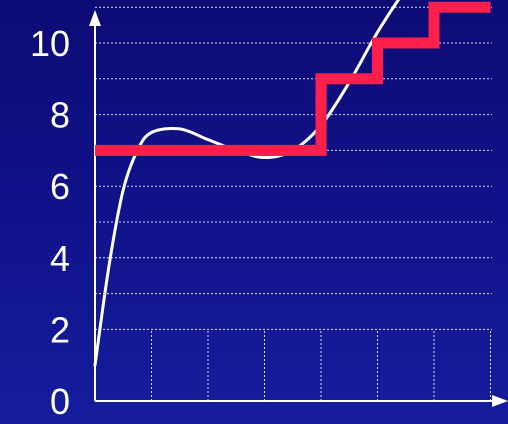  I want to click on y-tick-label: 0, so click(60, 401).